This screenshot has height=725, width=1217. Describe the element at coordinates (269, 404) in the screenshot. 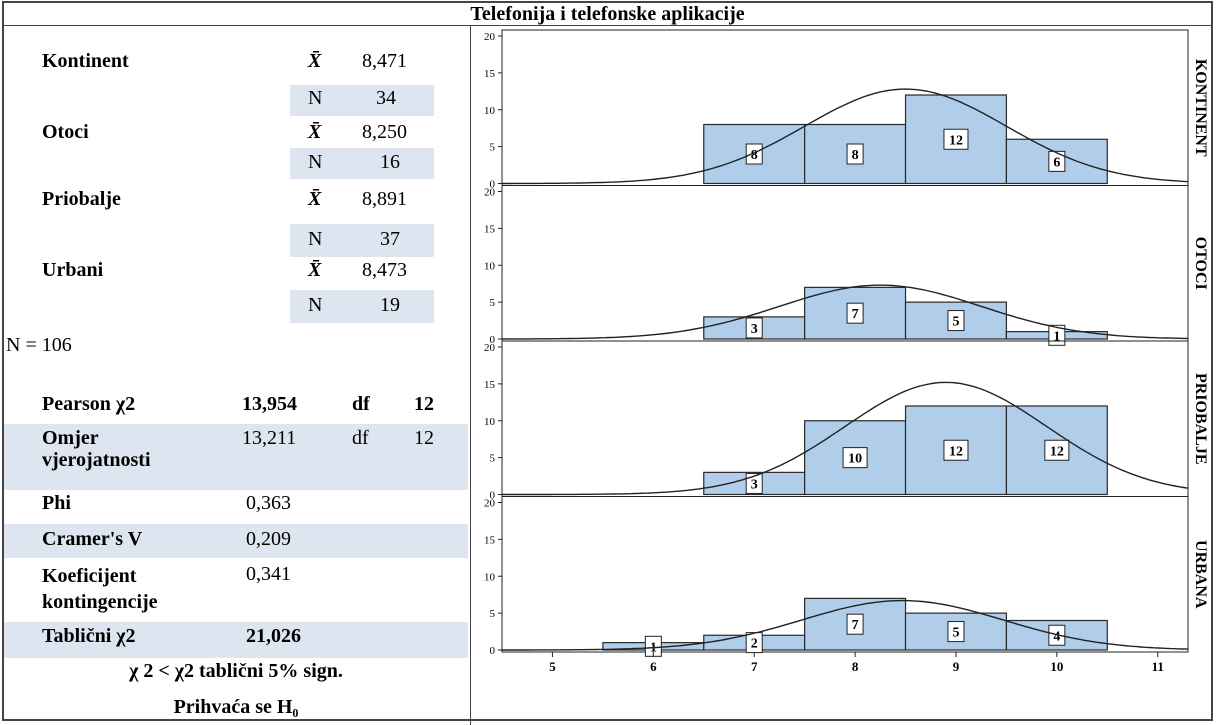

I see `stat-value-pearson: 13,954` at that location.